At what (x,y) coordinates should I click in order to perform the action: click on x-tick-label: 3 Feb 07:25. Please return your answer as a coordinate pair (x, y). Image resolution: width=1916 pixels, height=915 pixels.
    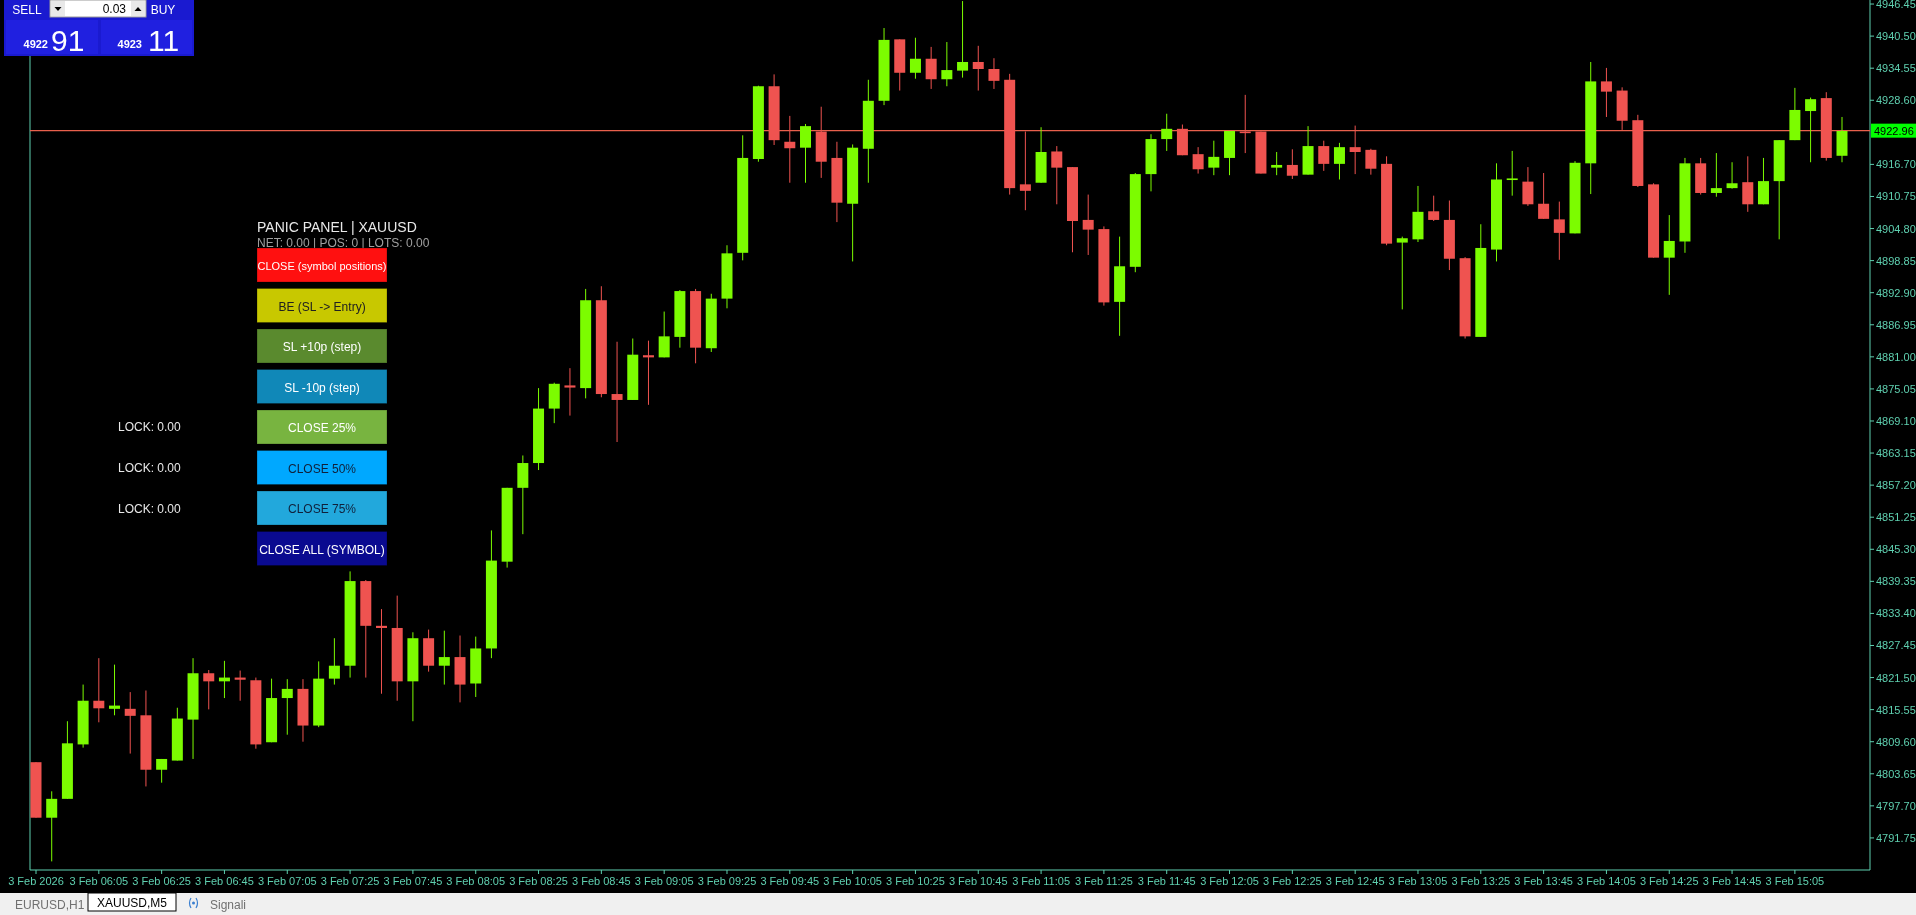
    Looking at the image, I should click on (350, 881).